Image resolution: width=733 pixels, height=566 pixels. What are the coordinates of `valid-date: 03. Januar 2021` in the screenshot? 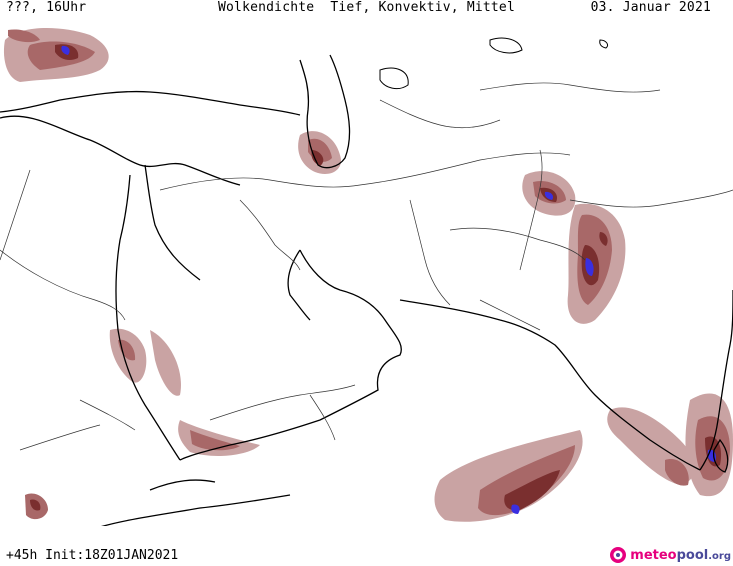 It's located at (650, 7).